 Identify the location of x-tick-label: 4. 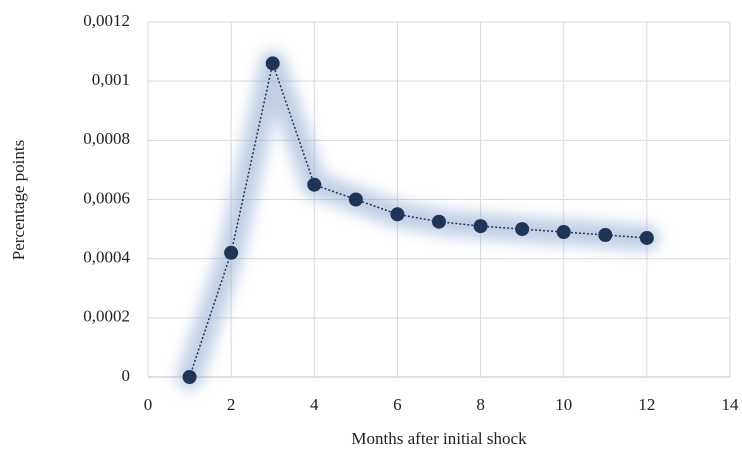
(314, 404).